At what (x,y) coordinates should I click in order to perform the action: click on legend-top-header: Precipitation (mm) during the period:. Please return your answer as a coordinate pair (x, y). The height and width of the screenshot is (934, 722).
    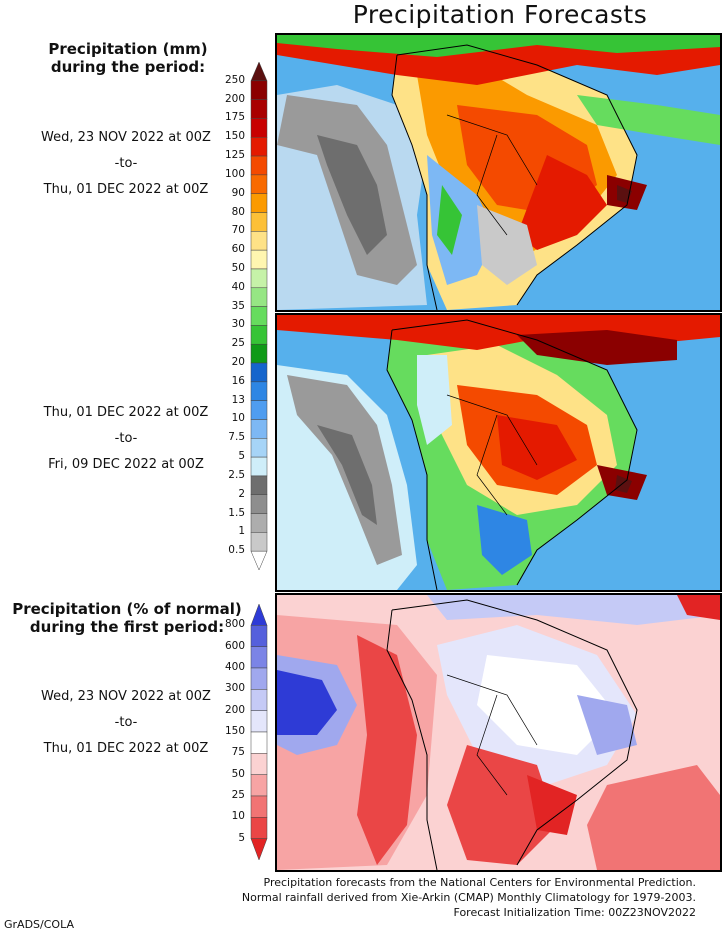
    Looking at the image, I should click on (128, 58).